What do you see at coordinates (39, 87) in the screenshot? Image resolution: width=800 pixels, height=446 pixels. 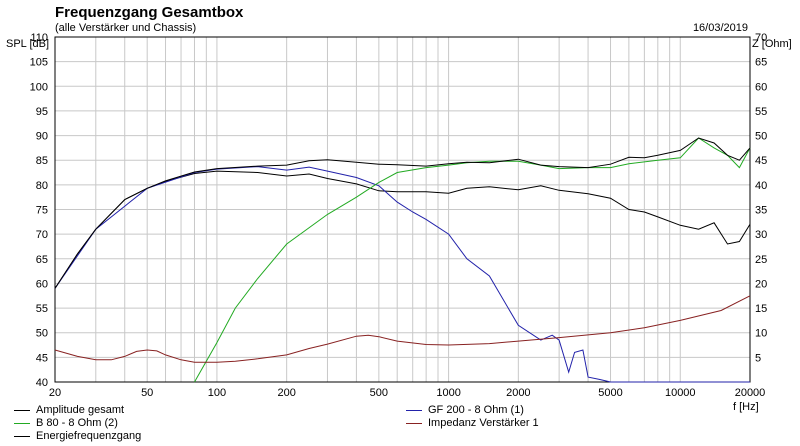 I see `y-tick-label: 100` at bounding box center [39, 87].